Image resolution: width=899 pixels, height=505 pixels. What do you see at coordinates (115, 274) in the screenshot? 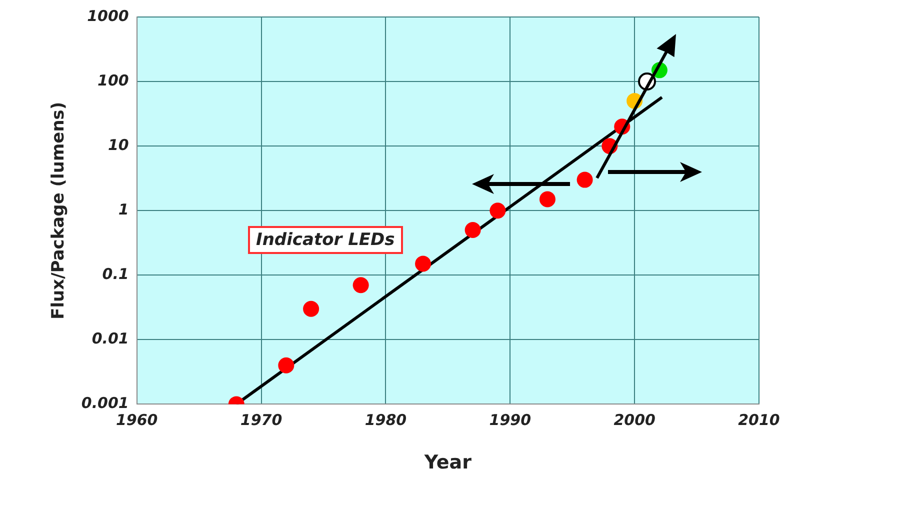
I see `y-tick-label: 0.1` at bounding box center [115, 274].